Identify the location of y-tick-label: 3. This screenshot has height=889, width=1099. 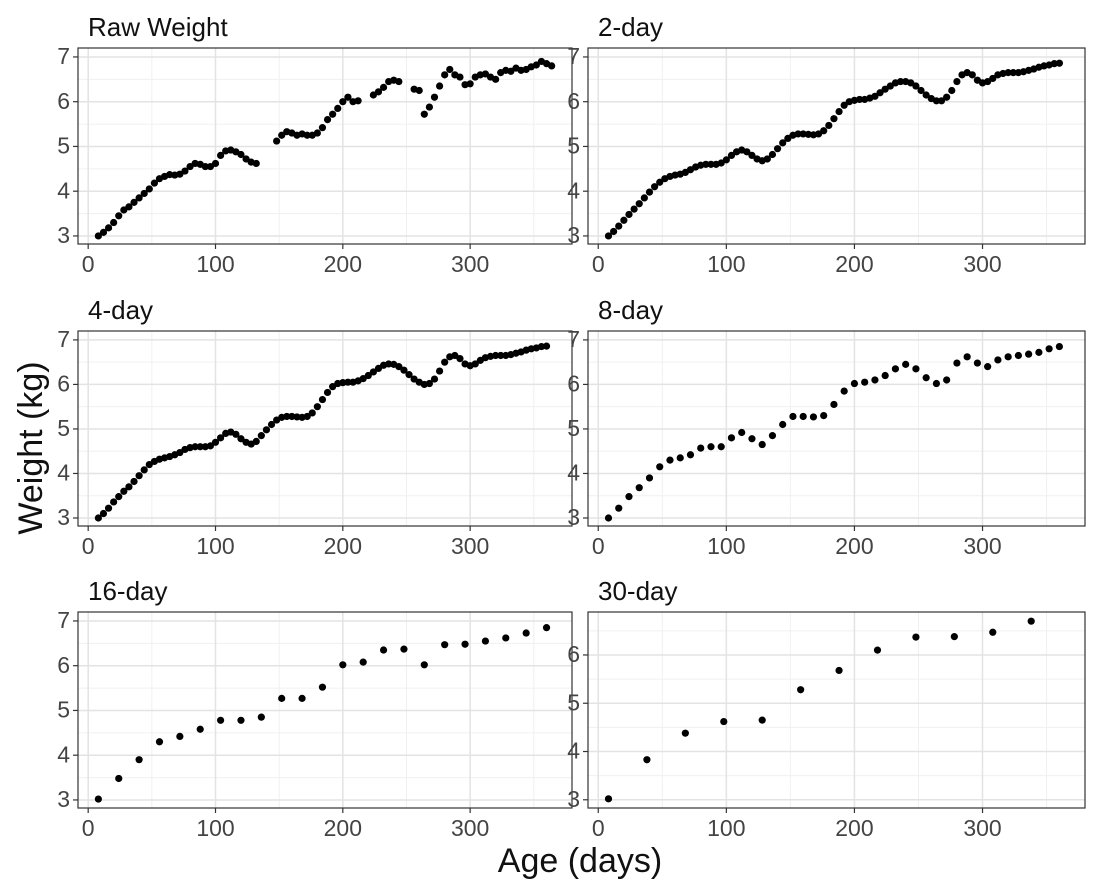
(573, 517).